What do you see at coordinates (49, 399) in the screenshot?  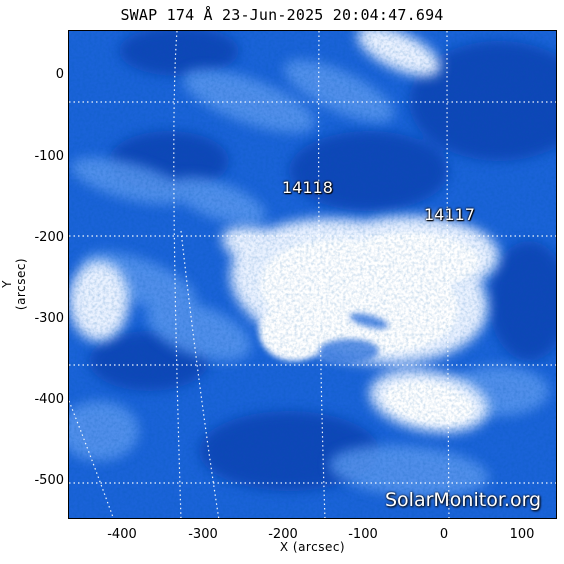 I see `y-tick-label: -400` at bounding box center [49, 399].